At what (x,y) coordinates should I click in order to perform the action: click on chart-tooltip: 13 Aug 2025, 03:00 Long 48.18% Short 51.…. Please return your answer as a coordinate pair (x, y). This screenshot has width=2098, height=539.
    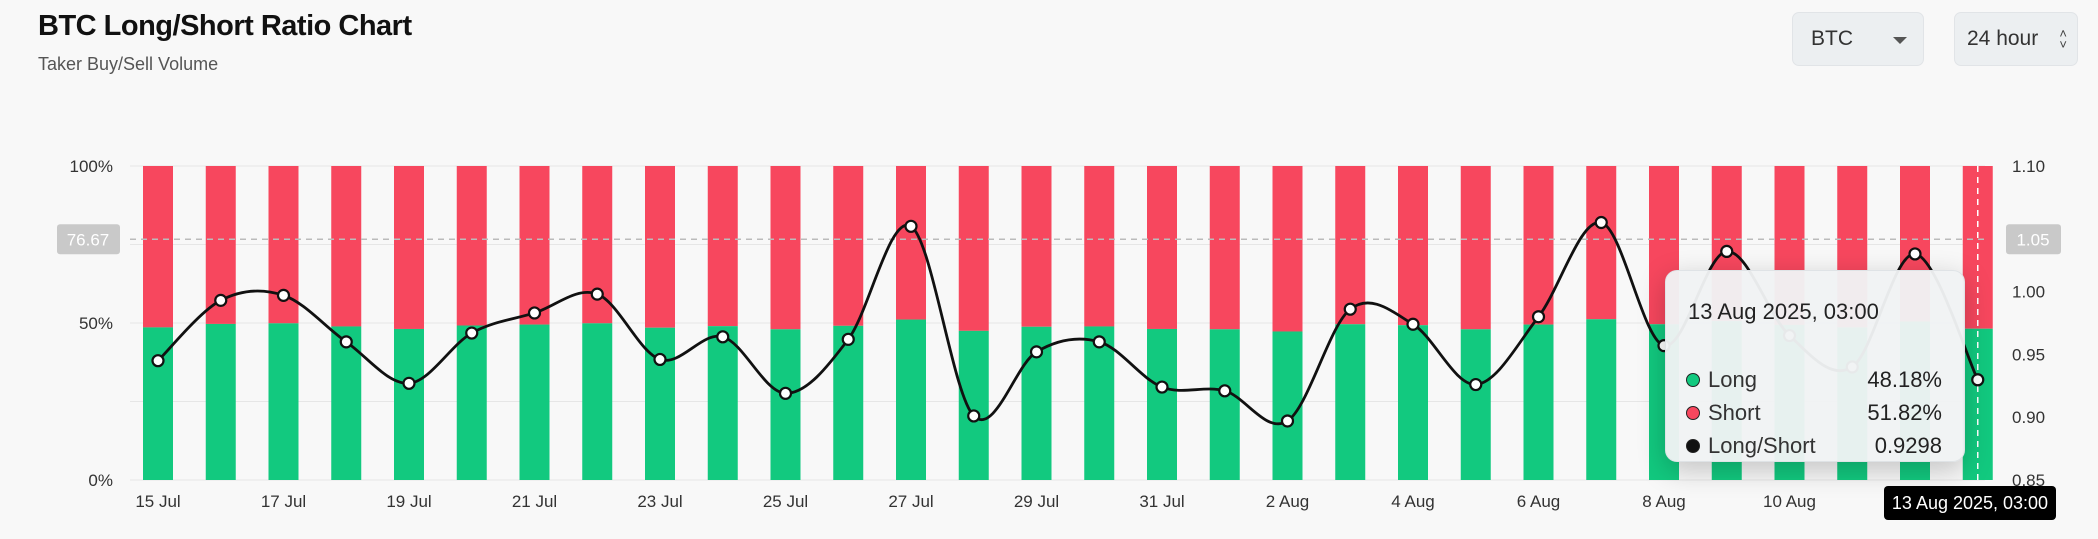
    Looking at the image, I should click on (1815, 366).